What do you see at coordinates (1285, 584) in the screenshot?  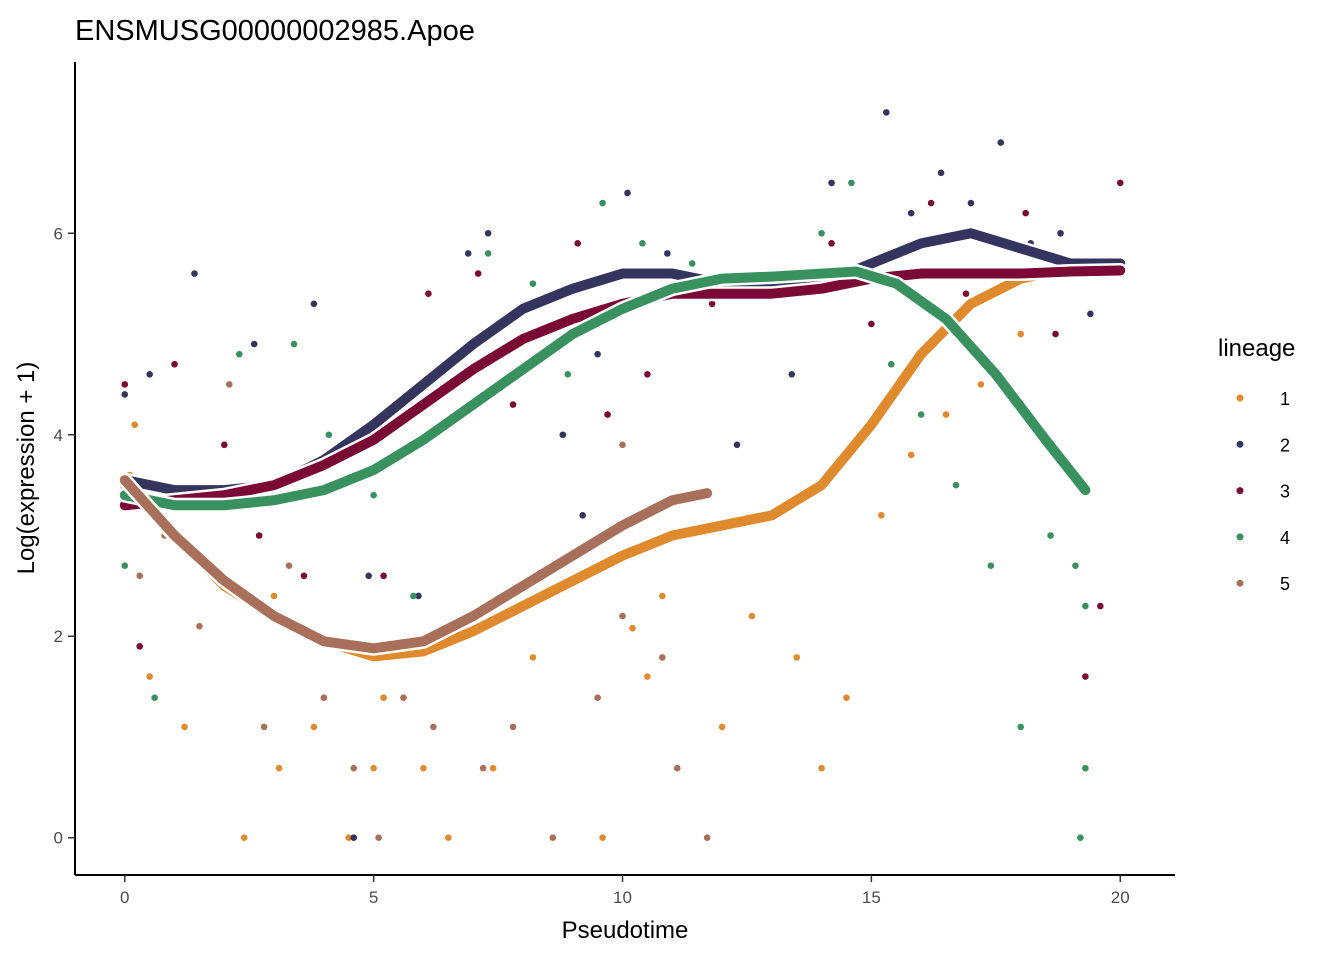 I see `legend-label: 5` at bounding box center [1285, 584].